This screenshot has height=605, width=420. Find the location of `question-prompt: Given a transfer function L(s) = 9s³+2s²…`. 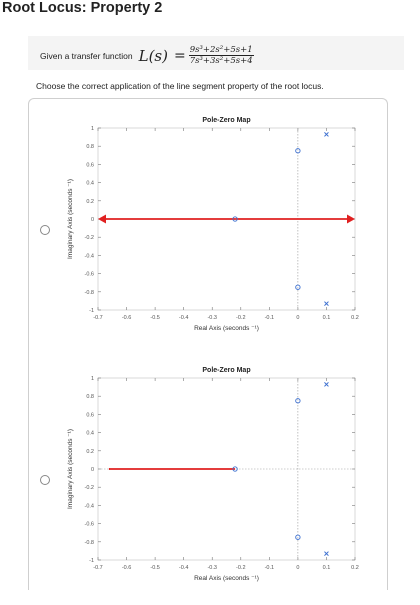

question-prompt: Given a transfer function L(s) = 9s³+2s²… is located at coordinates (147, 55).